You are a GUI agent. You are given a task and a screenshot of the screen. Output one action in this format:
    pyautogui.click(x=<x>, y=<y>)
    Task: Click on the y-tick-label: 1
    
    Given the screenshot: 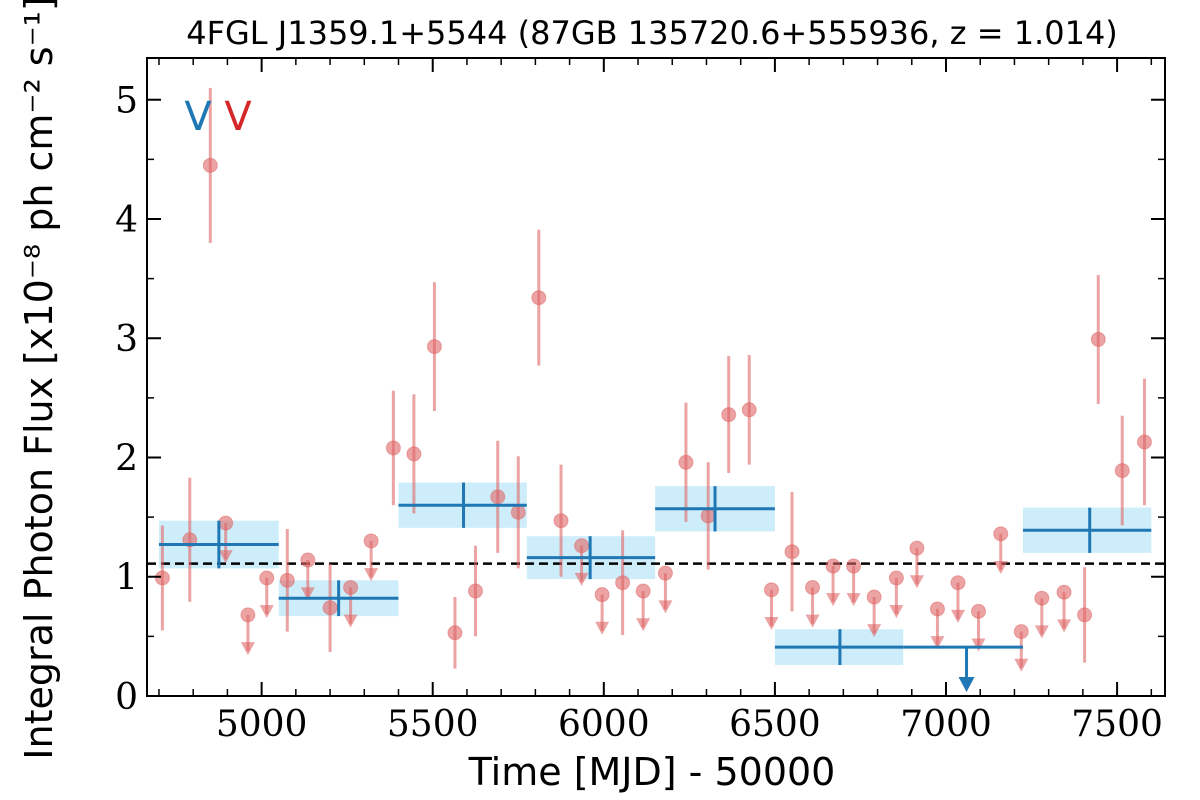 What is the action you would take?
    pyautogui.click(x=126, y=578)
    